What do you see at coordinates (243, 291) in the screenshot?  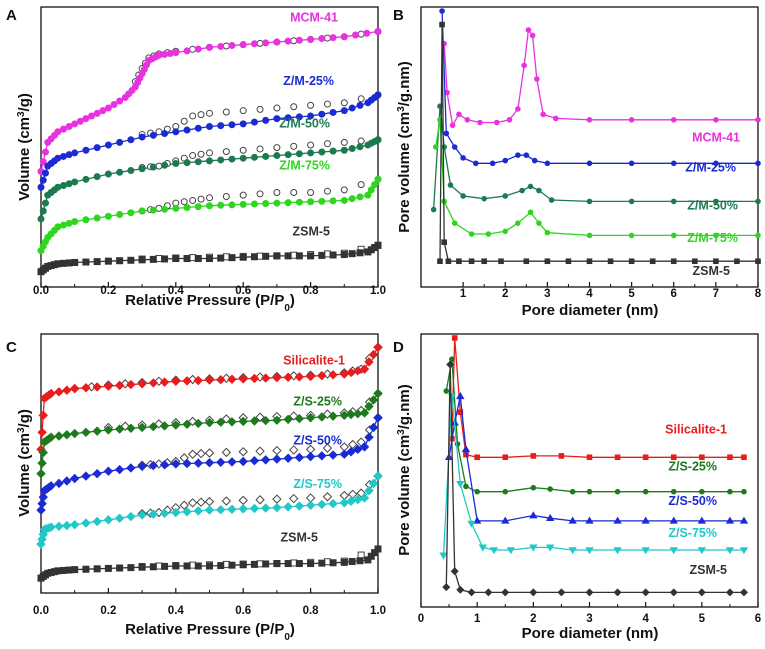 I see `x-tick-label: 0.6` at bounding box center [243, 291].